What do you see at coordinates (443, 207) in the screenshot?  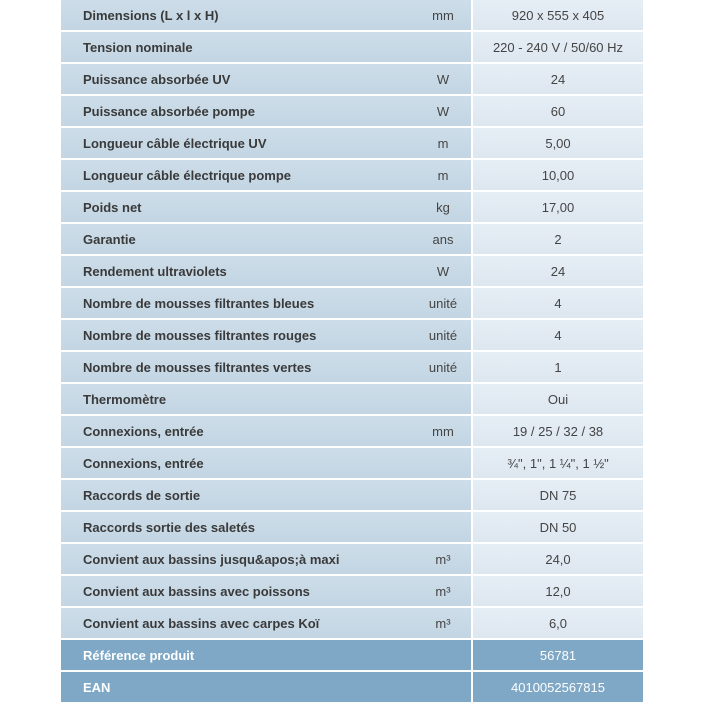 I see `spec-unit: kg` at bounding box center [443, 207].